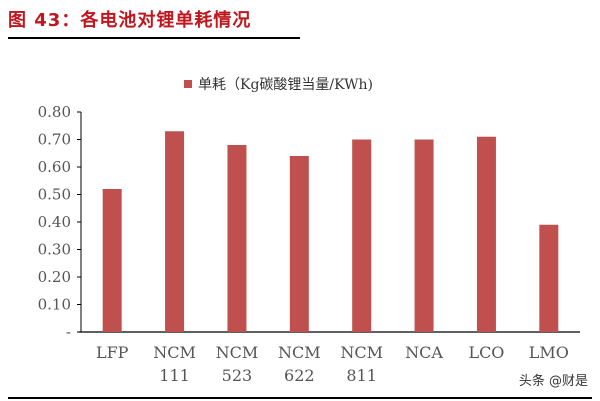 The width and height of the screenshot is (600, 401). Describe the element at coordinates (549, 352) in the screenshot. I see `x-tick-label: LMO` at that location.